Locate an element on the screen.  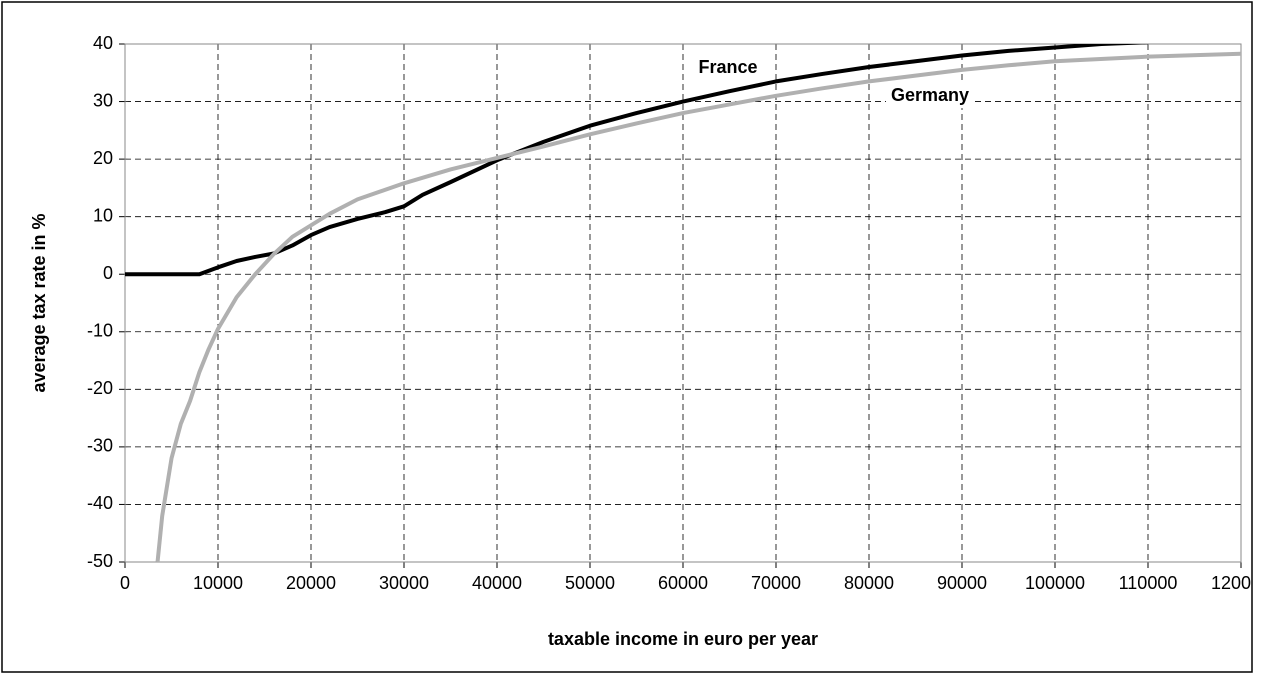
x-tick-label: 120000 is located at coordinates (1241, 583).